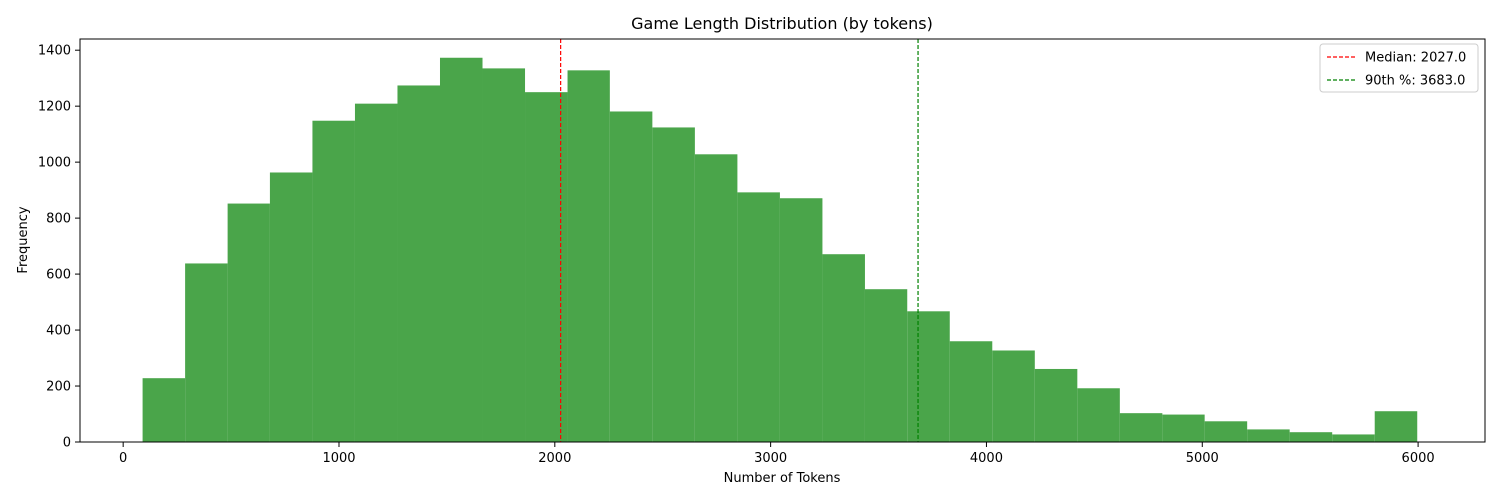  What do you see at coordinates (338, 458) in the screenshot?
I see `x-tick-label-1: 1000` at bounding box center [338, 458].